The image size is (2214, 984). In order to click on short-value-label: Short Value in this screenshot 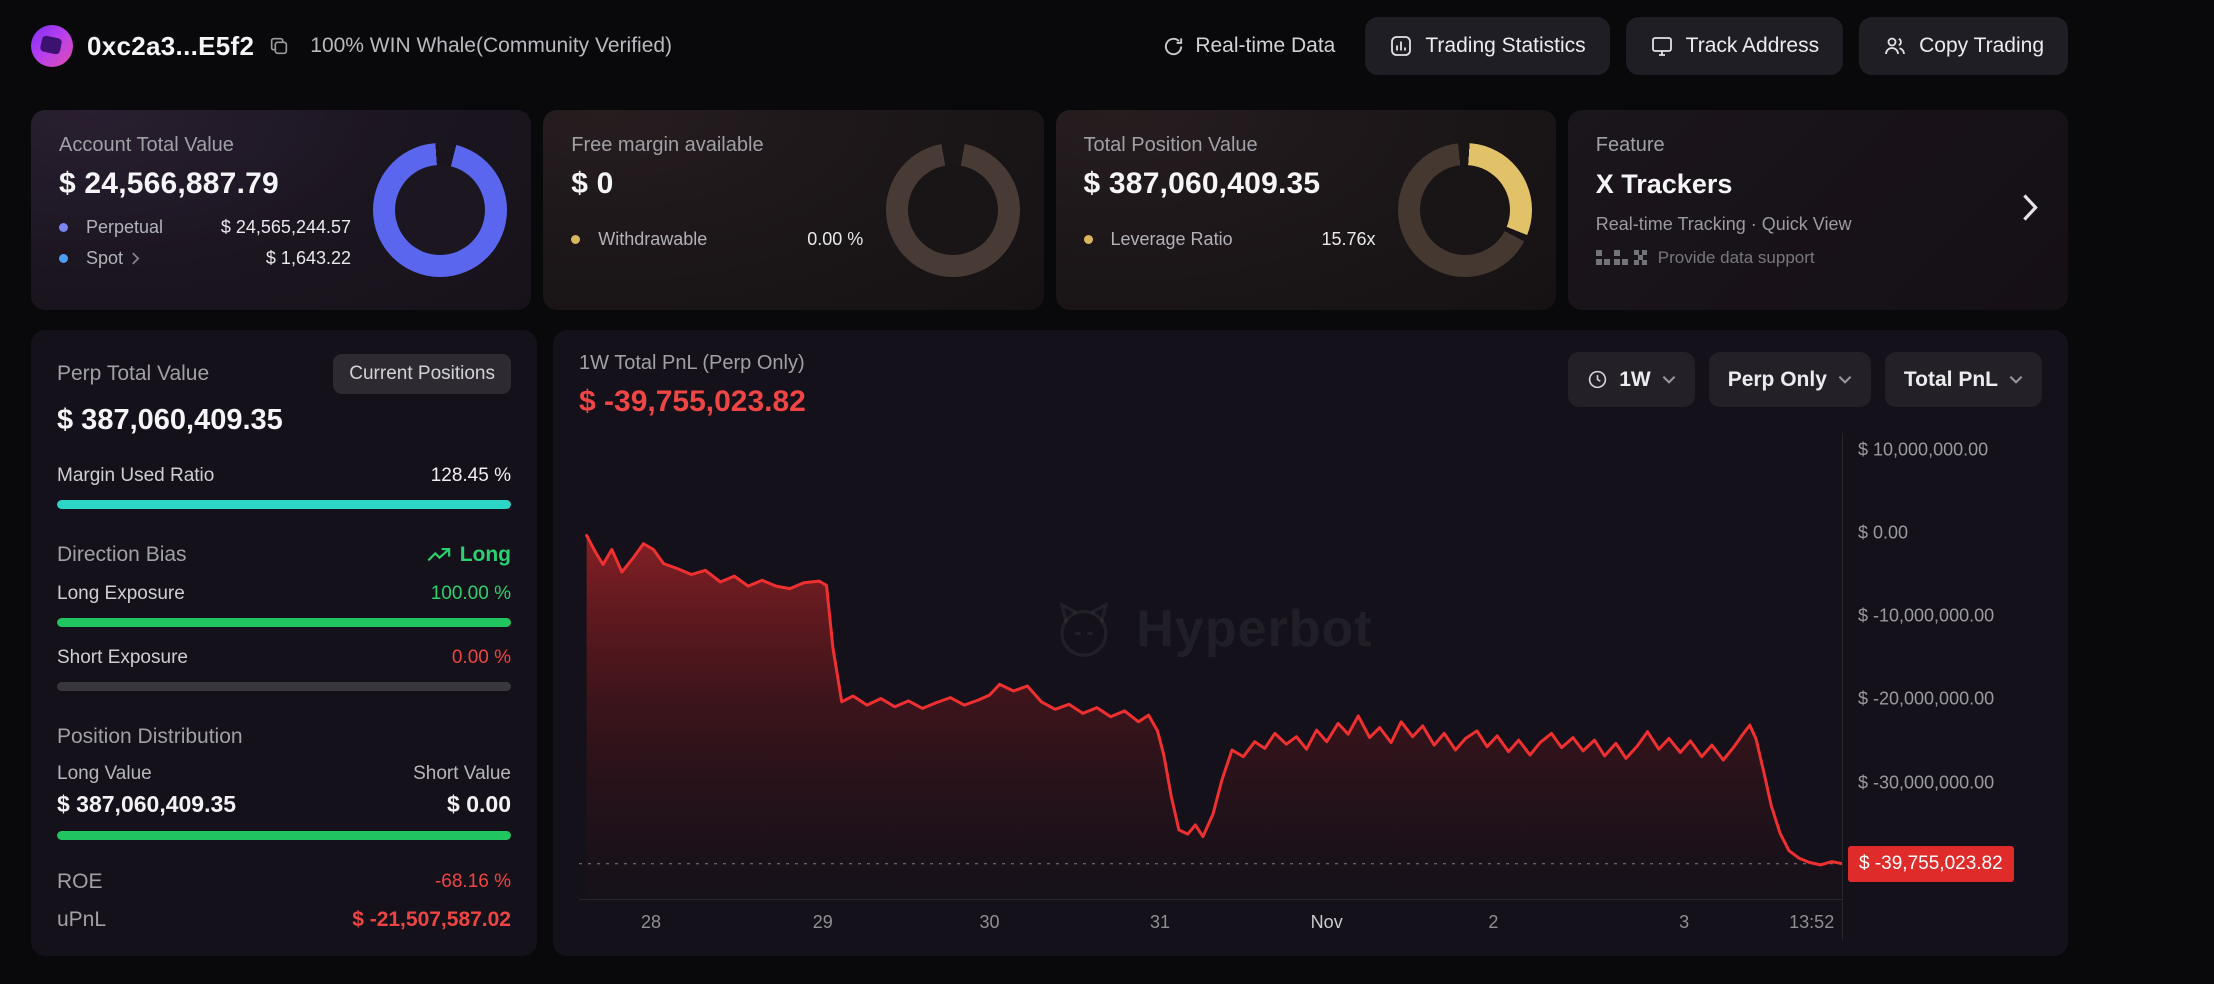, I will do `click(462, 773)`.